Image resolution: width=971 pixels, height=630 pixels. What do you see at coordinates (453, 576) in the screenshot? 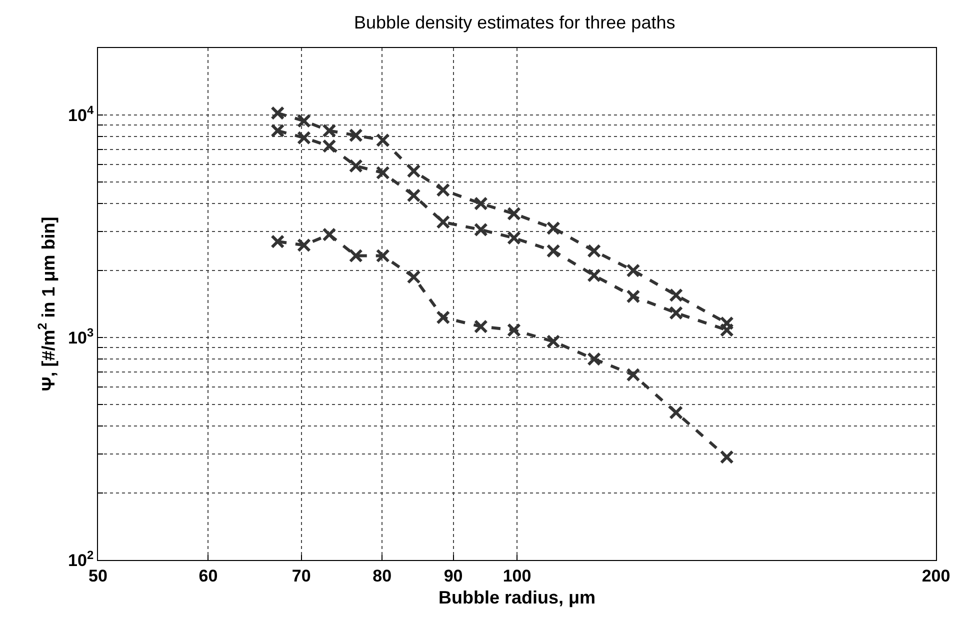
I see `x-tick-label: 90` at bounding box center [453, 576].